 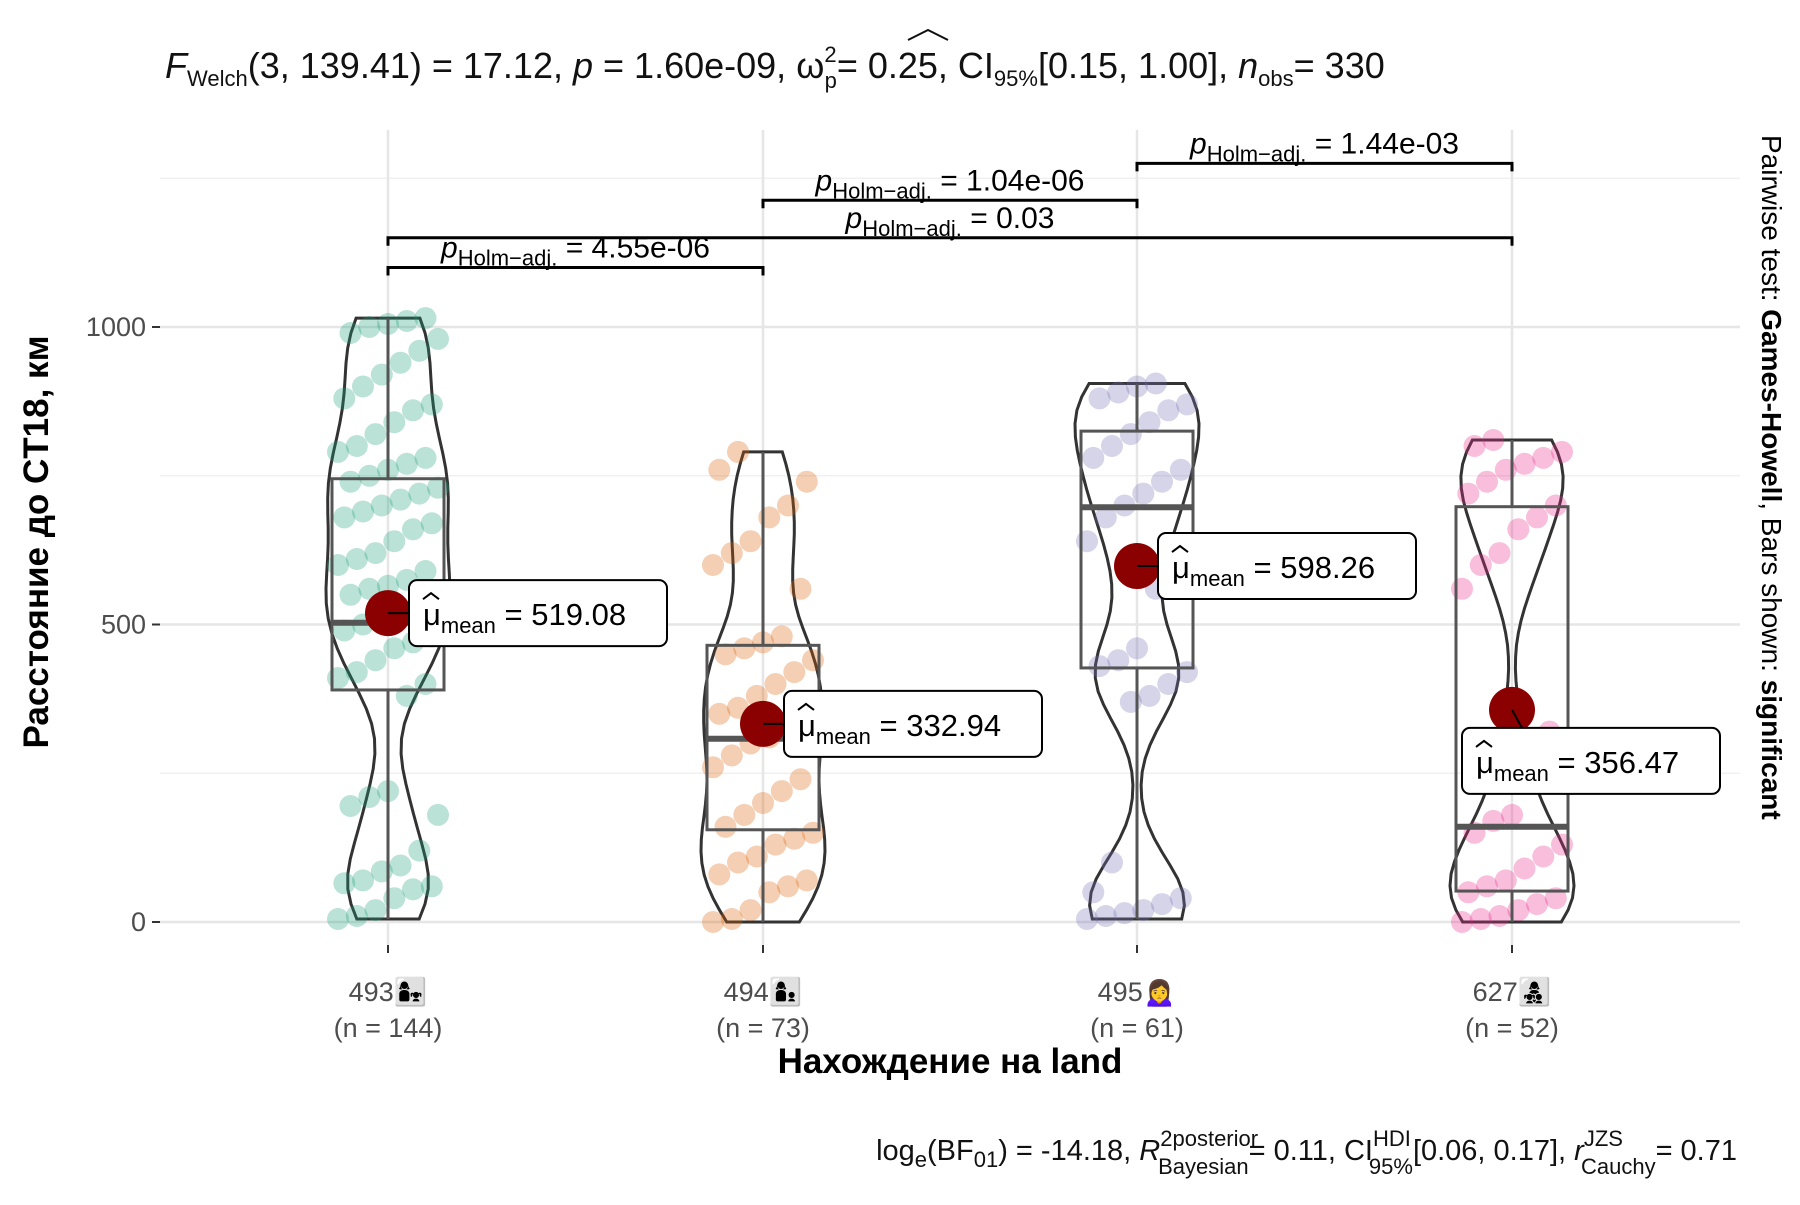 I want to click on x-tick-label: 493👩‍👧, so click(x=388, y=991).